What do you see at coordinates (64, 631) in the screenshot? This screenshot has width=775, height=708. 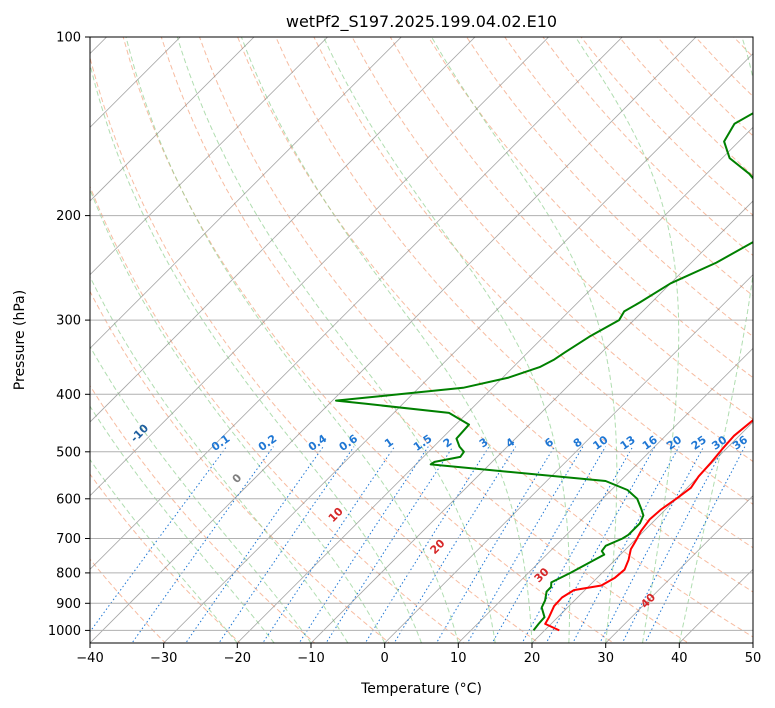 I see `y-tick-label: 1000` at bounding box center [64, 631].